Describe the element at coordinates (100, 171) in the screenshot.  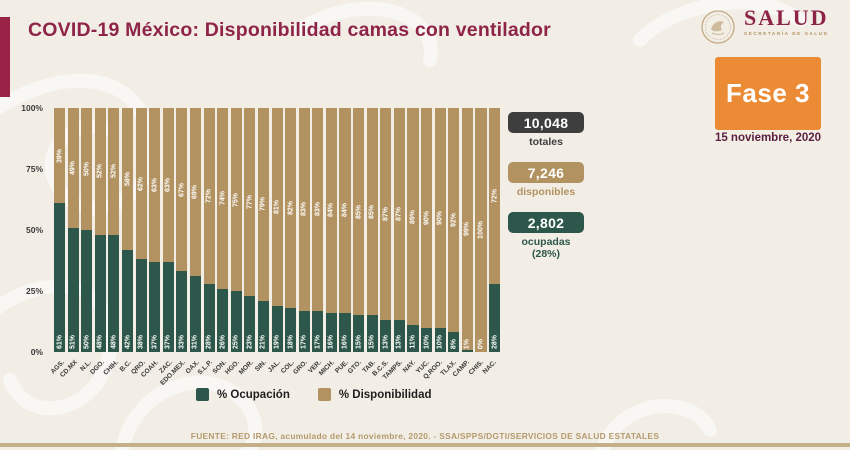
I see `available-percent-label: 52%` at that location.